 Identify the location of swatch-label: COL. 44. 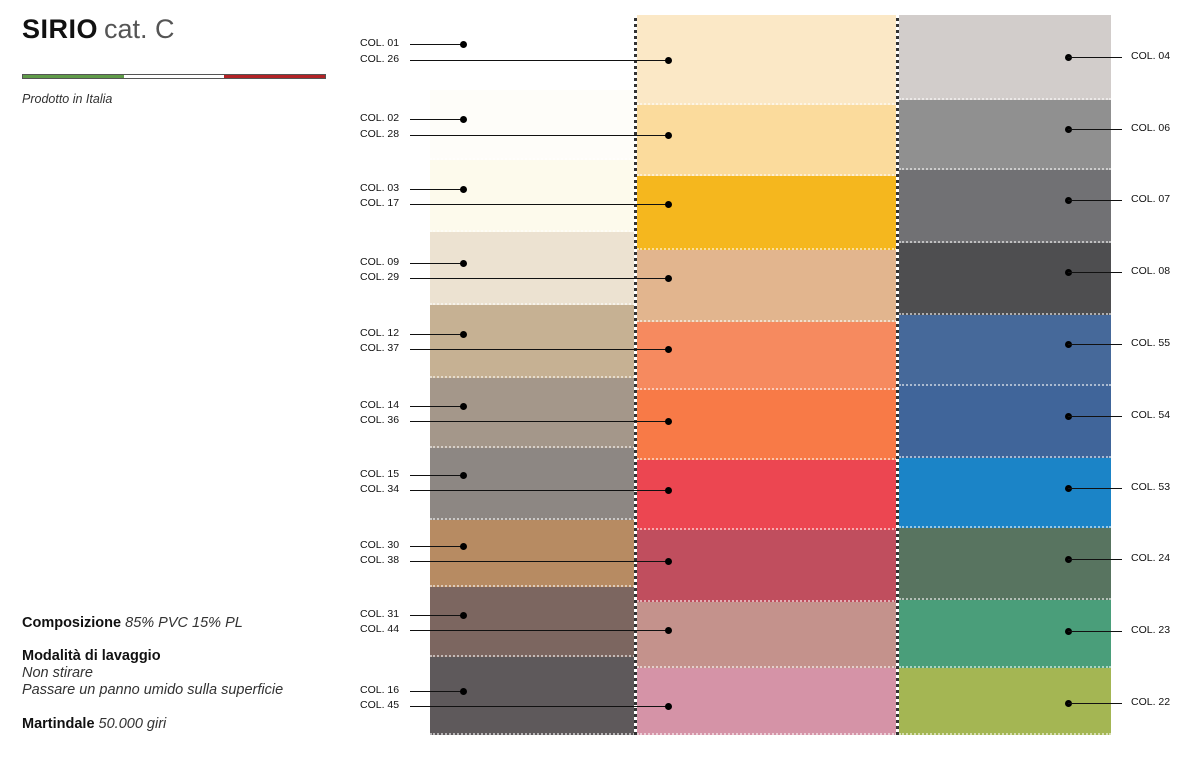
(380, 629).